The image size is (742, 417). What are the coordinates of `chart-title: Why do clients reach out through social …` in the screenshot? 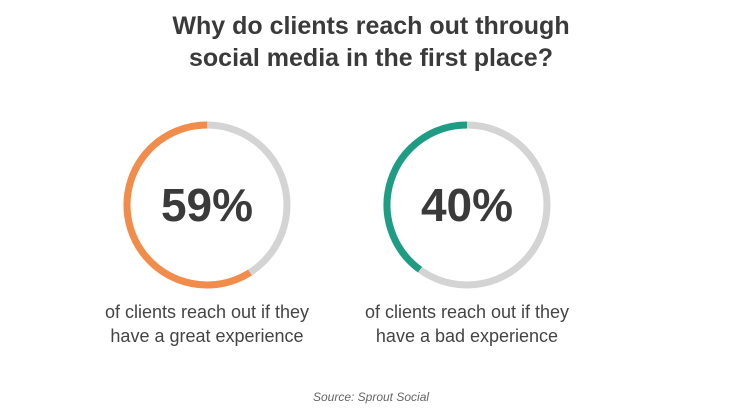 It's located at (371, 42).